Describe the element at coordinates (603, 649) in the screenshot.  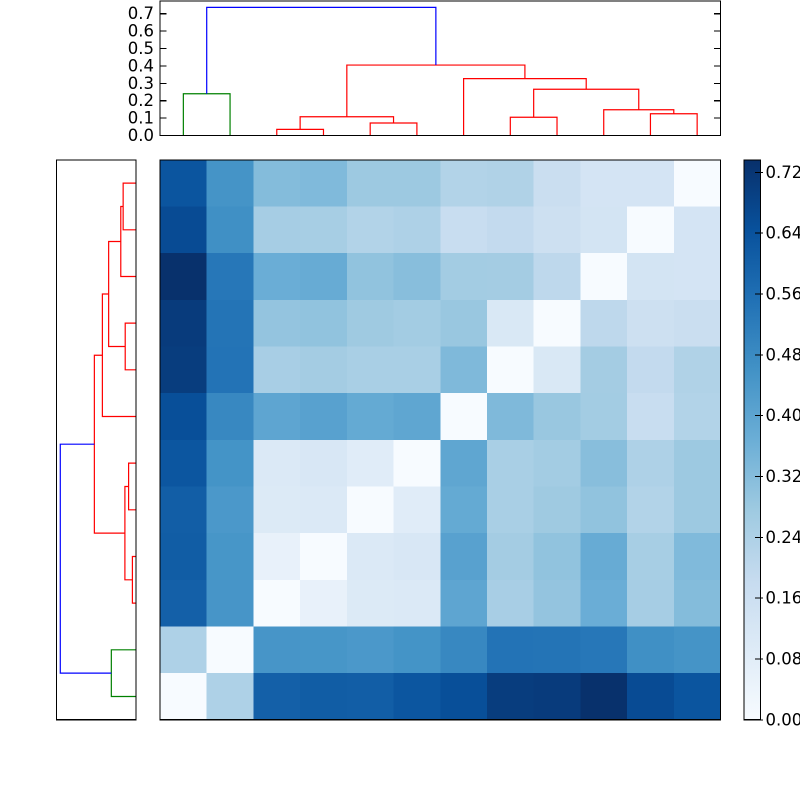
I see `heatmap-cell-r11-c10` at that location.